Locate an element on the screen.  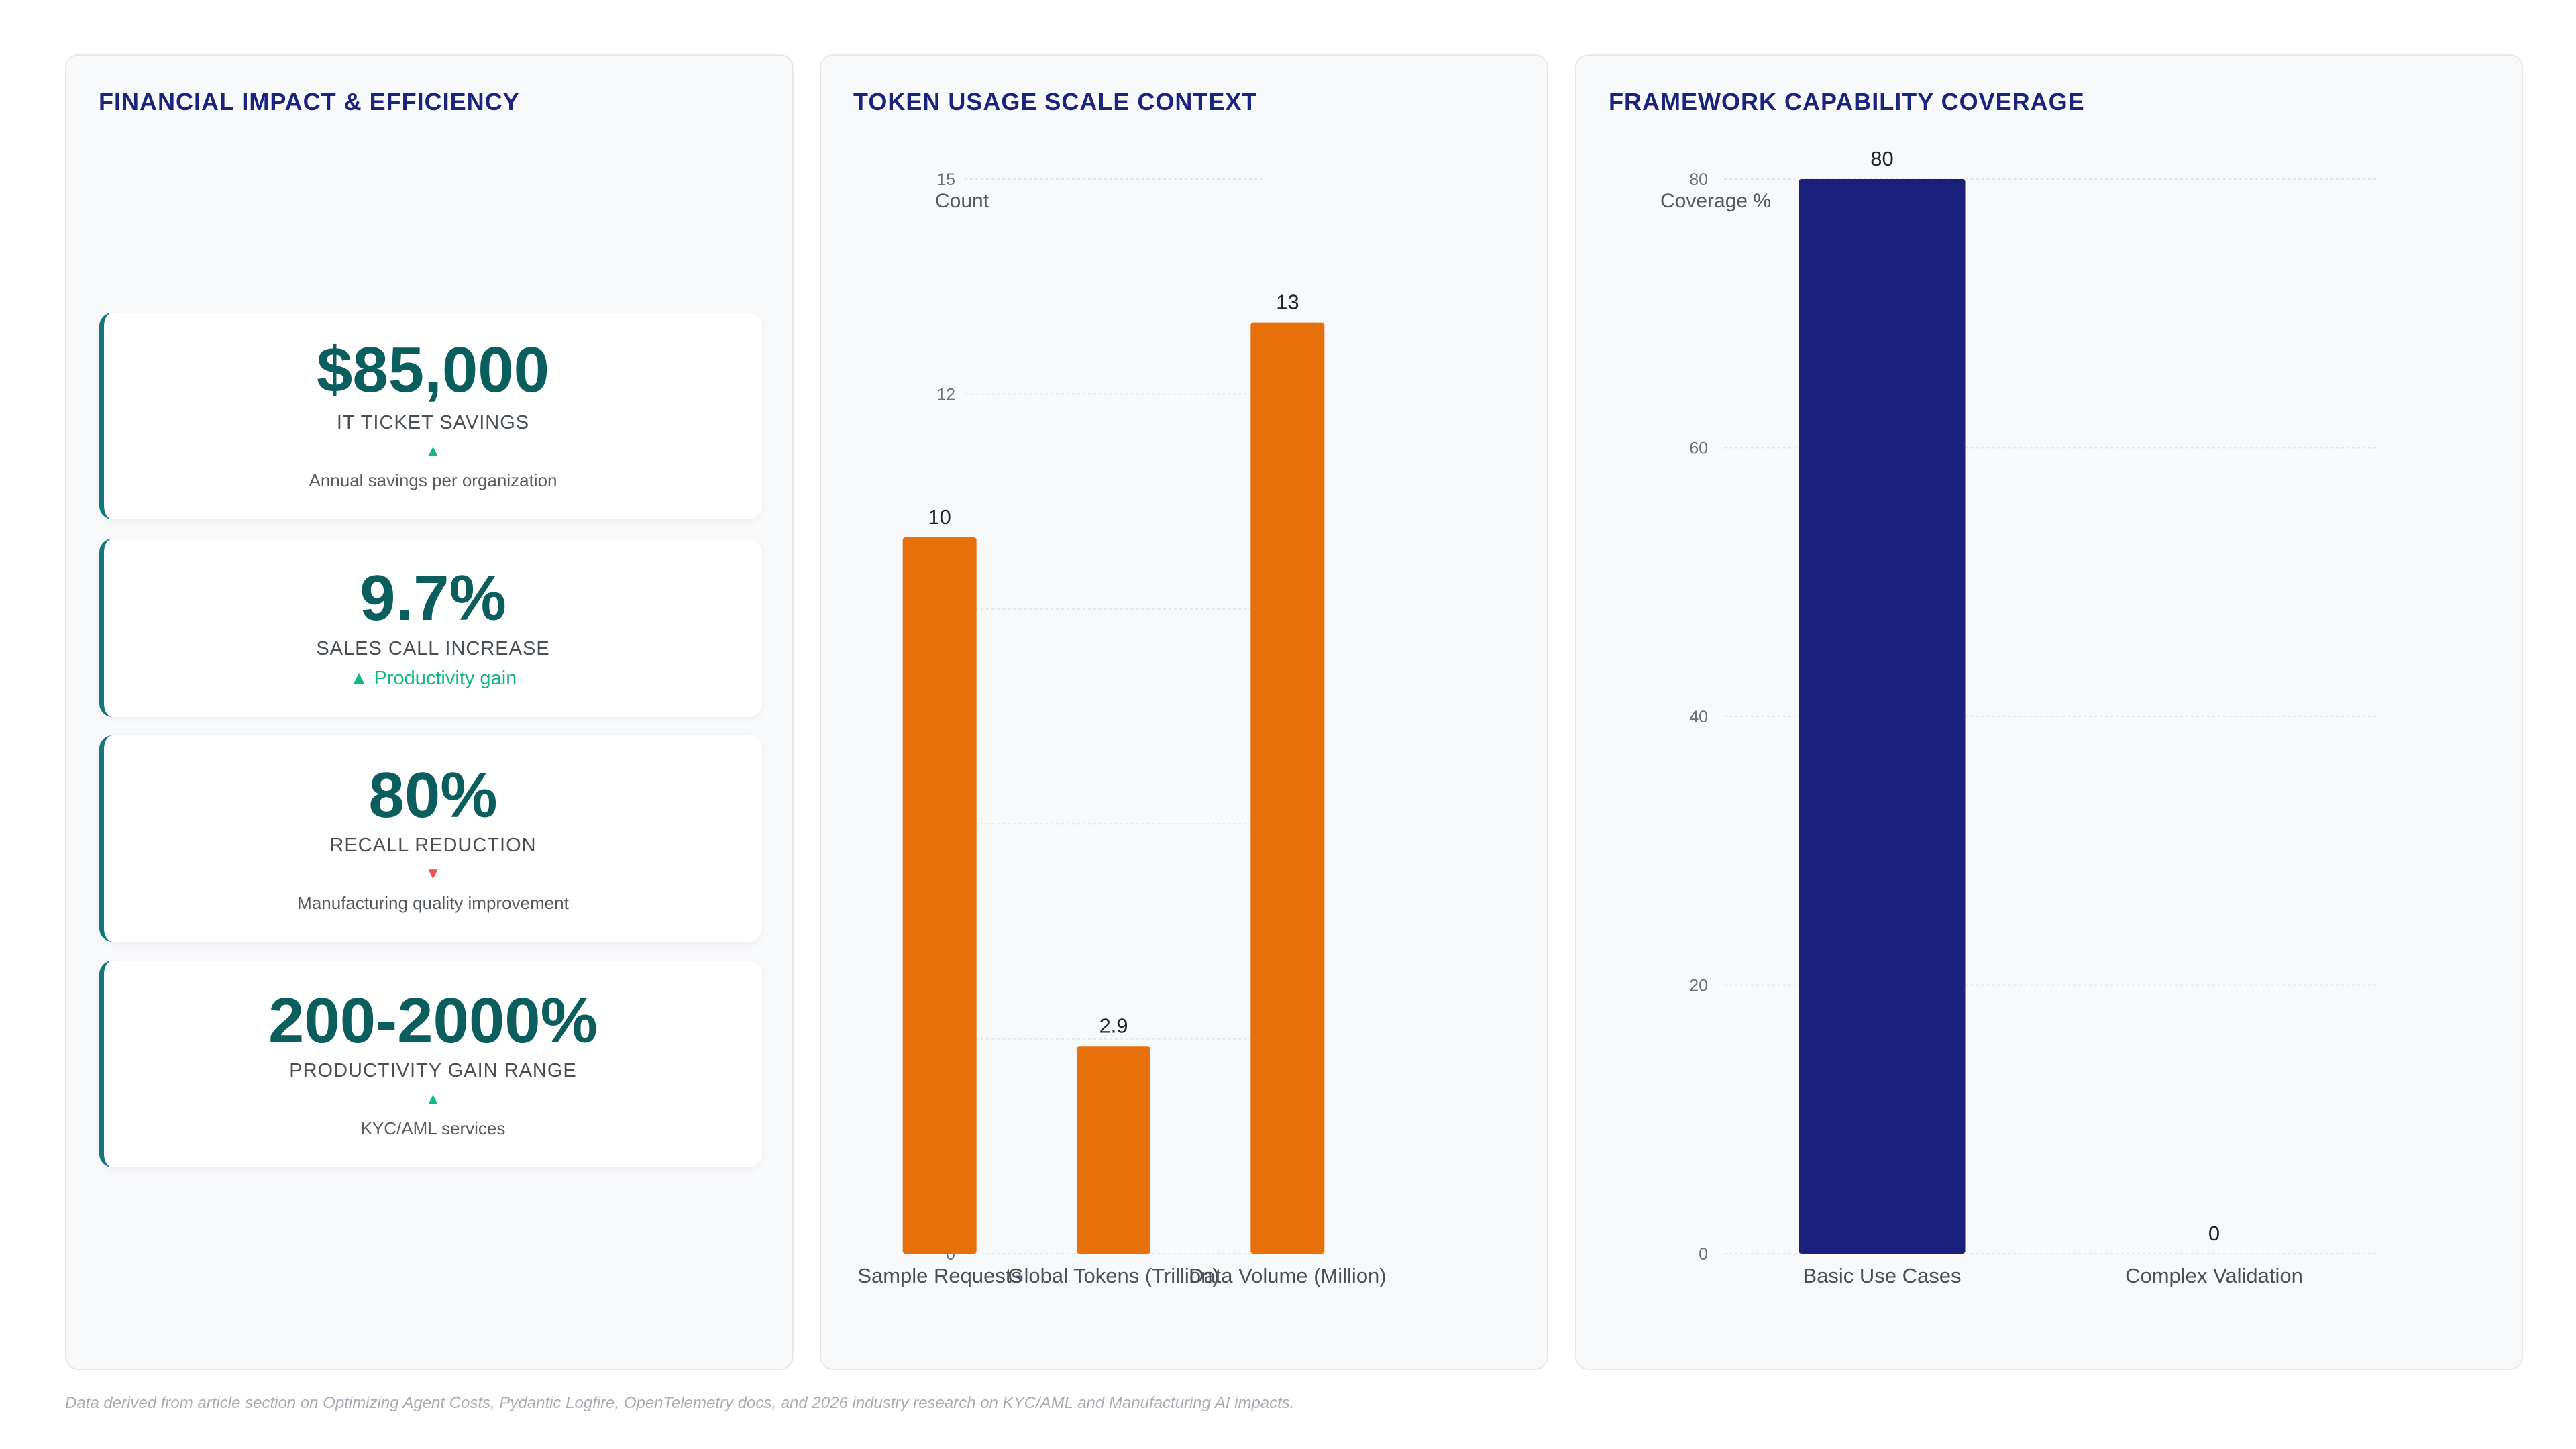
kpi-description: KYC/AML services is located at coordinates (433, 1128).